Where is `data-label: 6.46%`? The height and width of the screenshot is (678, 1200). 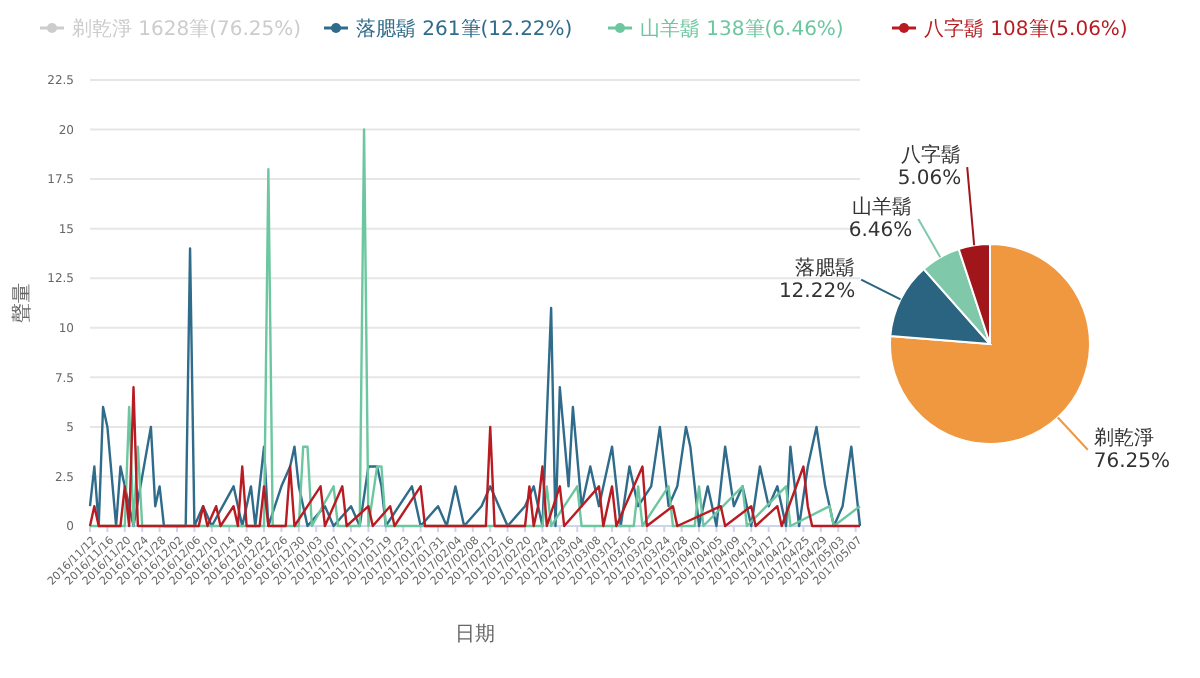 data-label: 6.46% is located at coordinates (880, 231).